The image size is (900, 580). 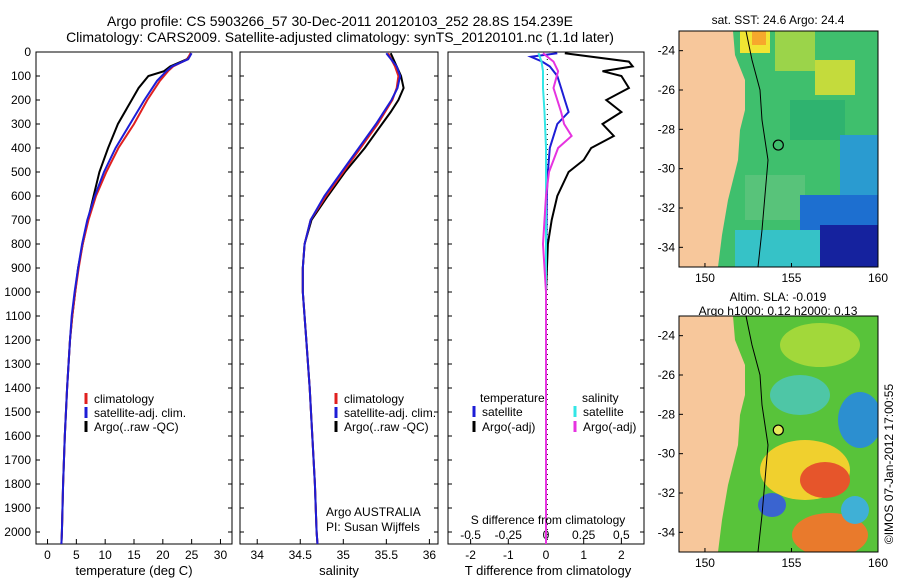 I want to click on salinity-xticks: 34 34.5 35 35.5 36, so click(x=344, y=550).